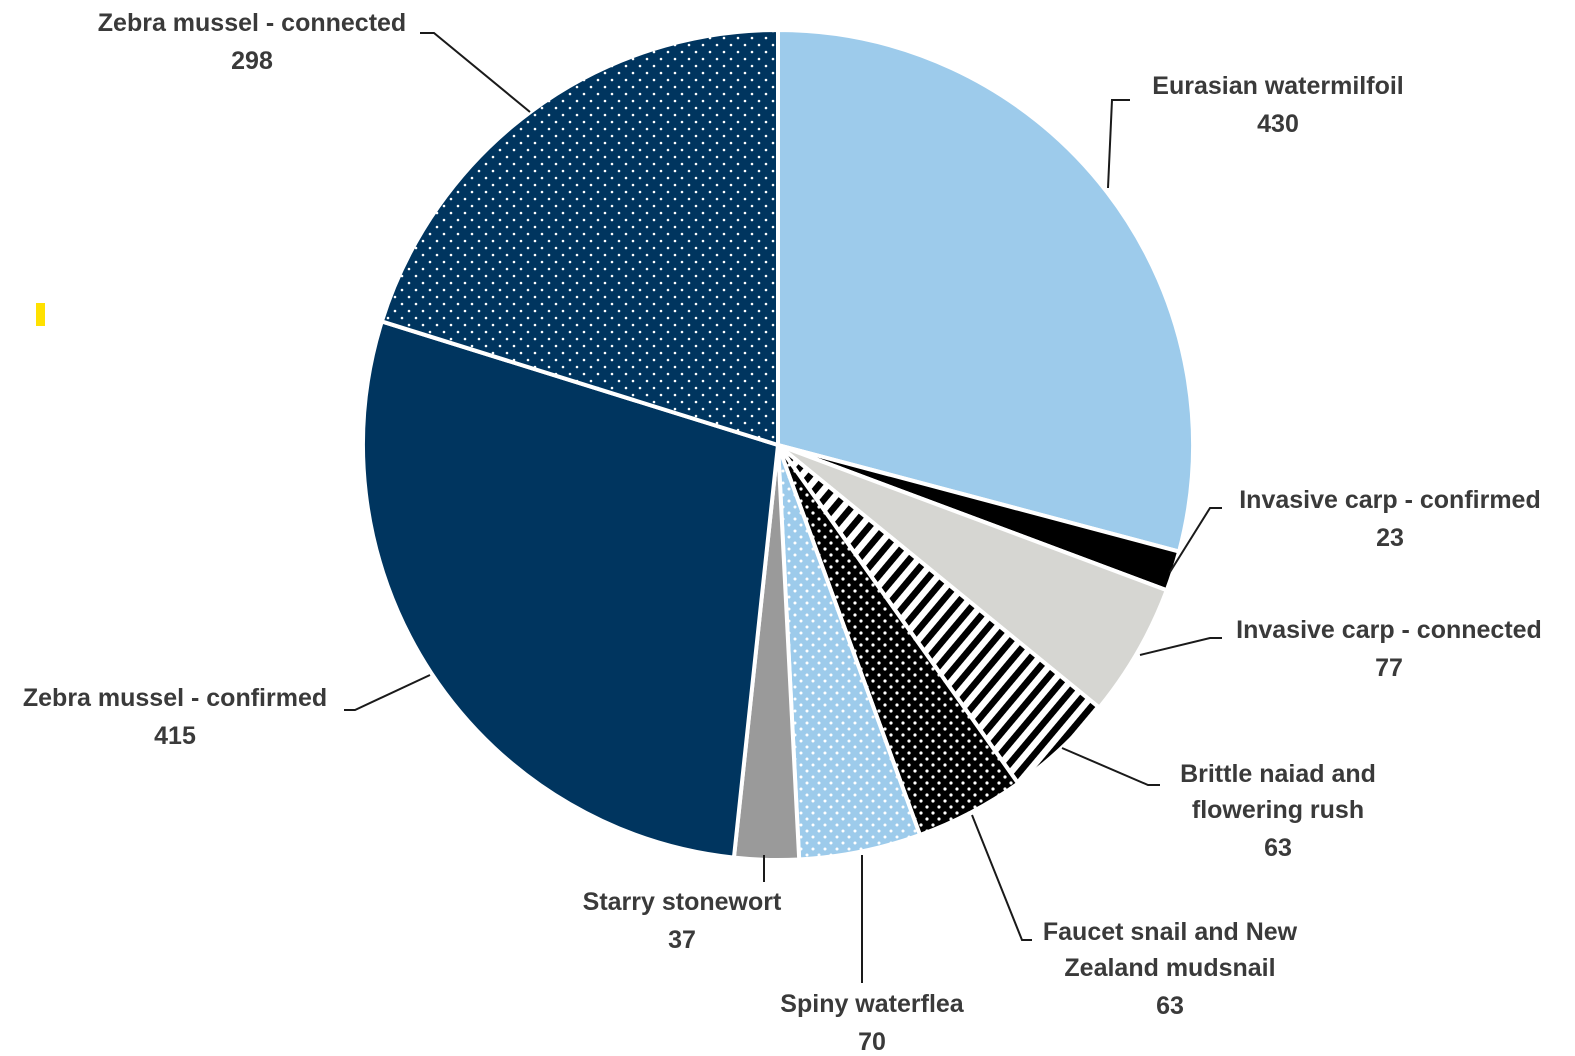  Describe the element at coordinates (175, 736) in the screenshot. I see `slice-value: 415` at that location.